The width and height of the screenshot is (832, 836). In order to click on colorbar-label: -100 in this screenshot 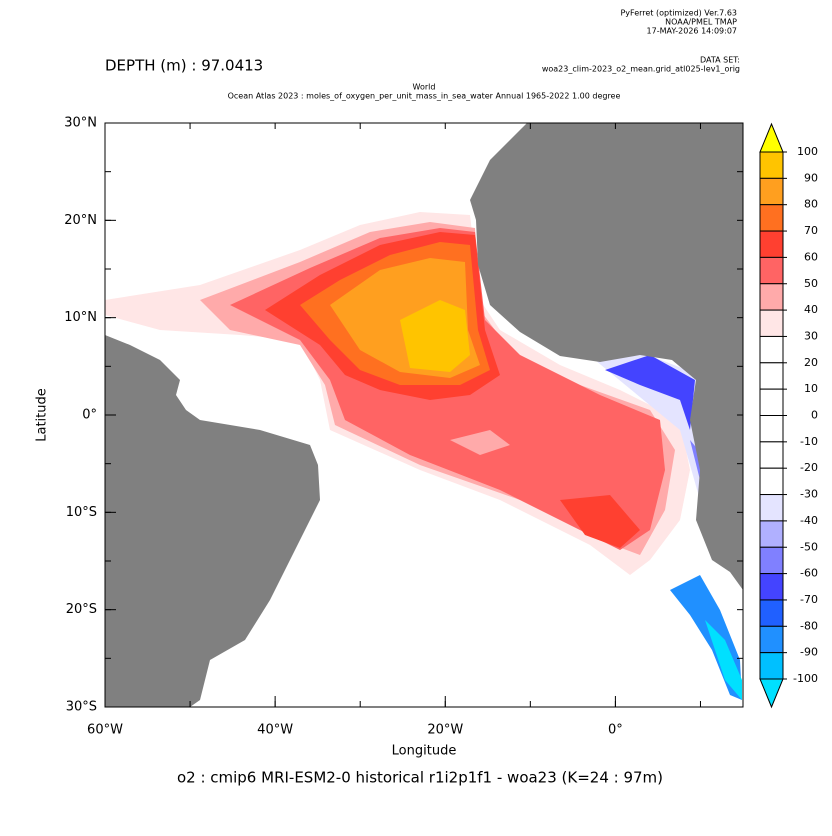, I will do `click(805, 678)`.